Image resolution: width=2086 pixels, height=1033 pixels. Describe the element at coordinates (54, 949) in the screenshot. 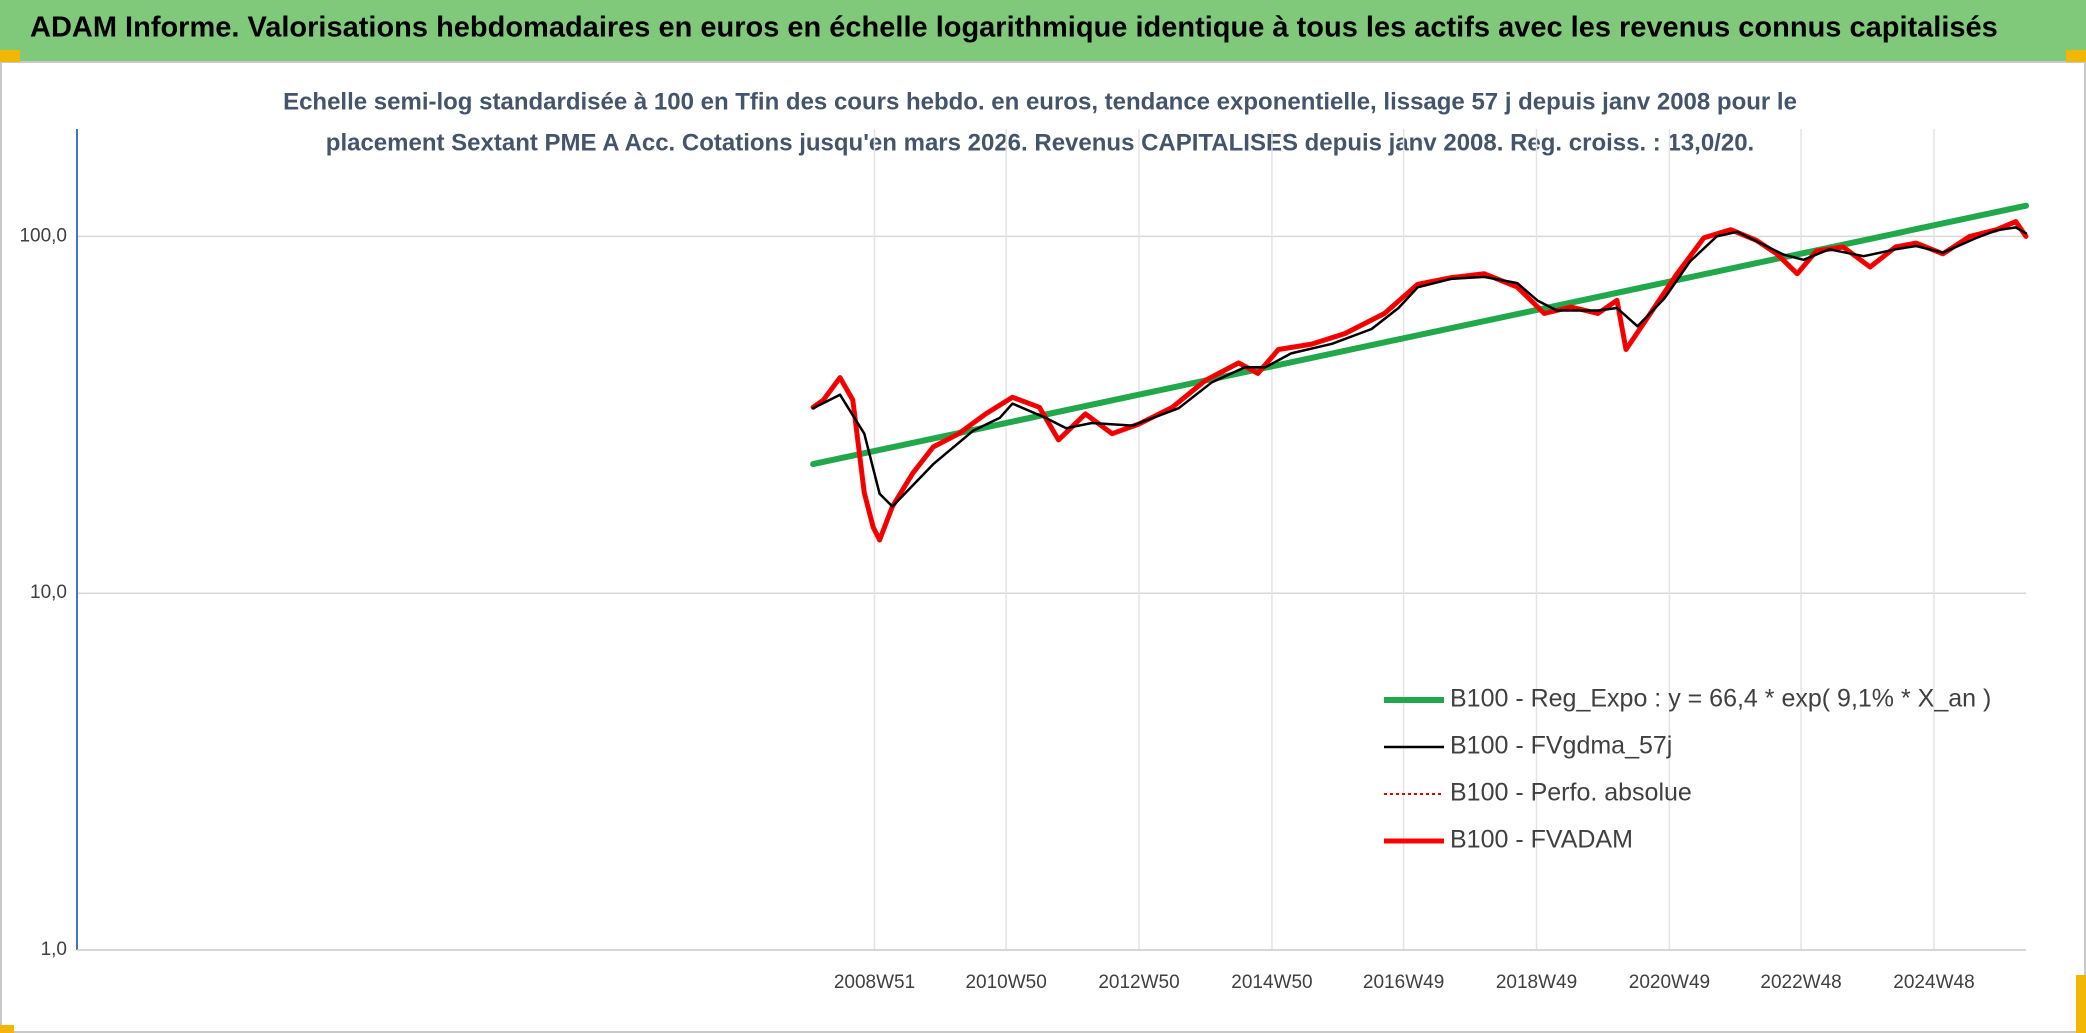

I see `y-tick-label: 1,0` at that location.